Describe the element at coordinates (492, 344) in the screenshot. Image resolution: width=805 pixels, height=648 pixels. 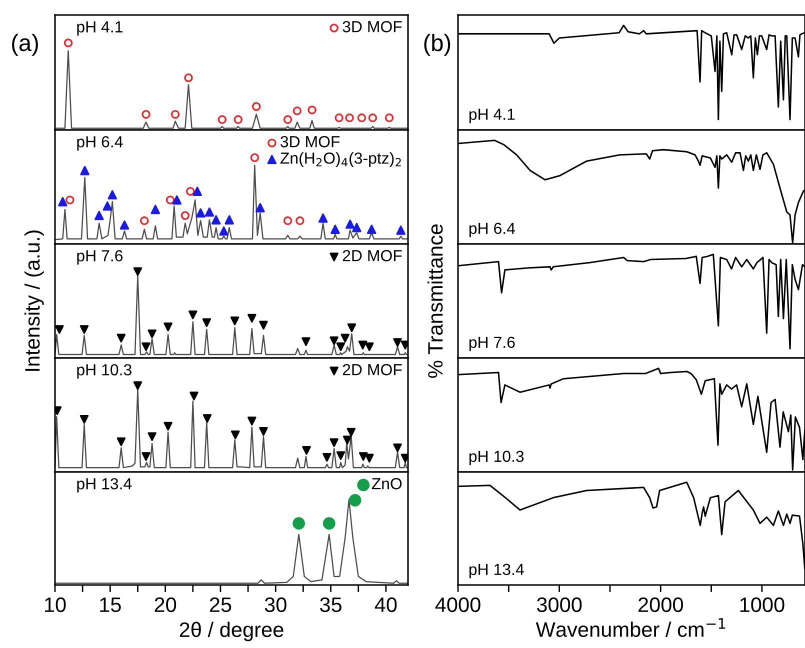
I see `annotation: pH 7.6` at that location.